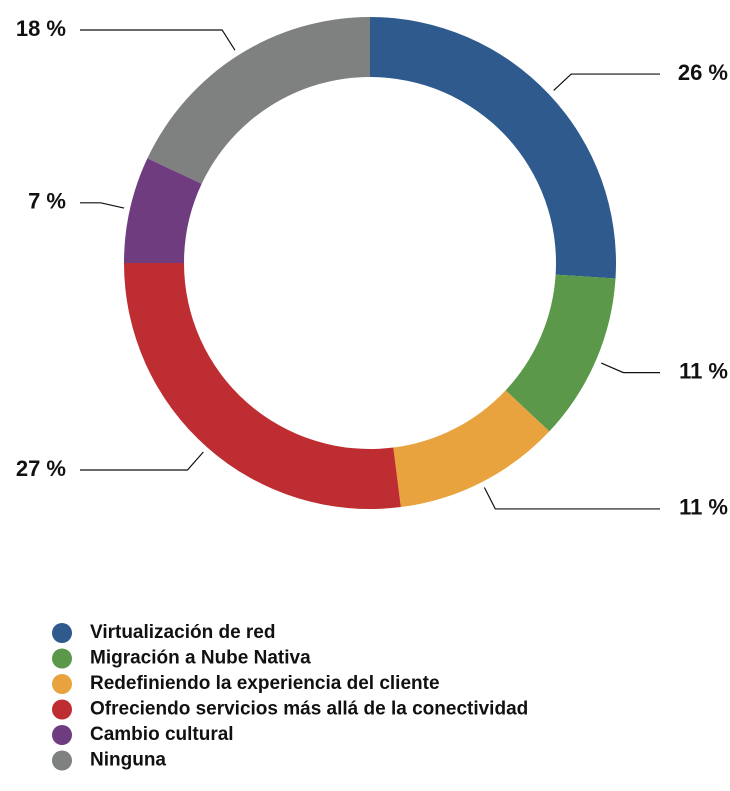 The image size is (730, 791). What do you see at coordinates (47, 201) in the screenshot?
I see `data-label: 7 %` at bounding box center [47, 201].